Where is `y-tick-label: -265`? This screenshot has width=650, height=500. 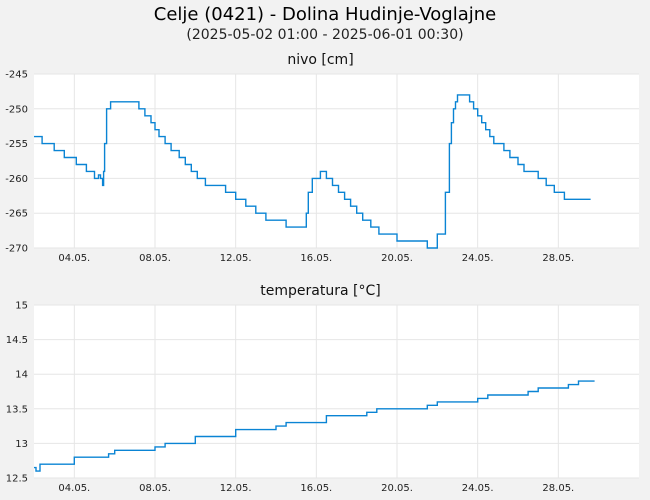
y-tick-label: -265 is located at coordinates (16, 214).